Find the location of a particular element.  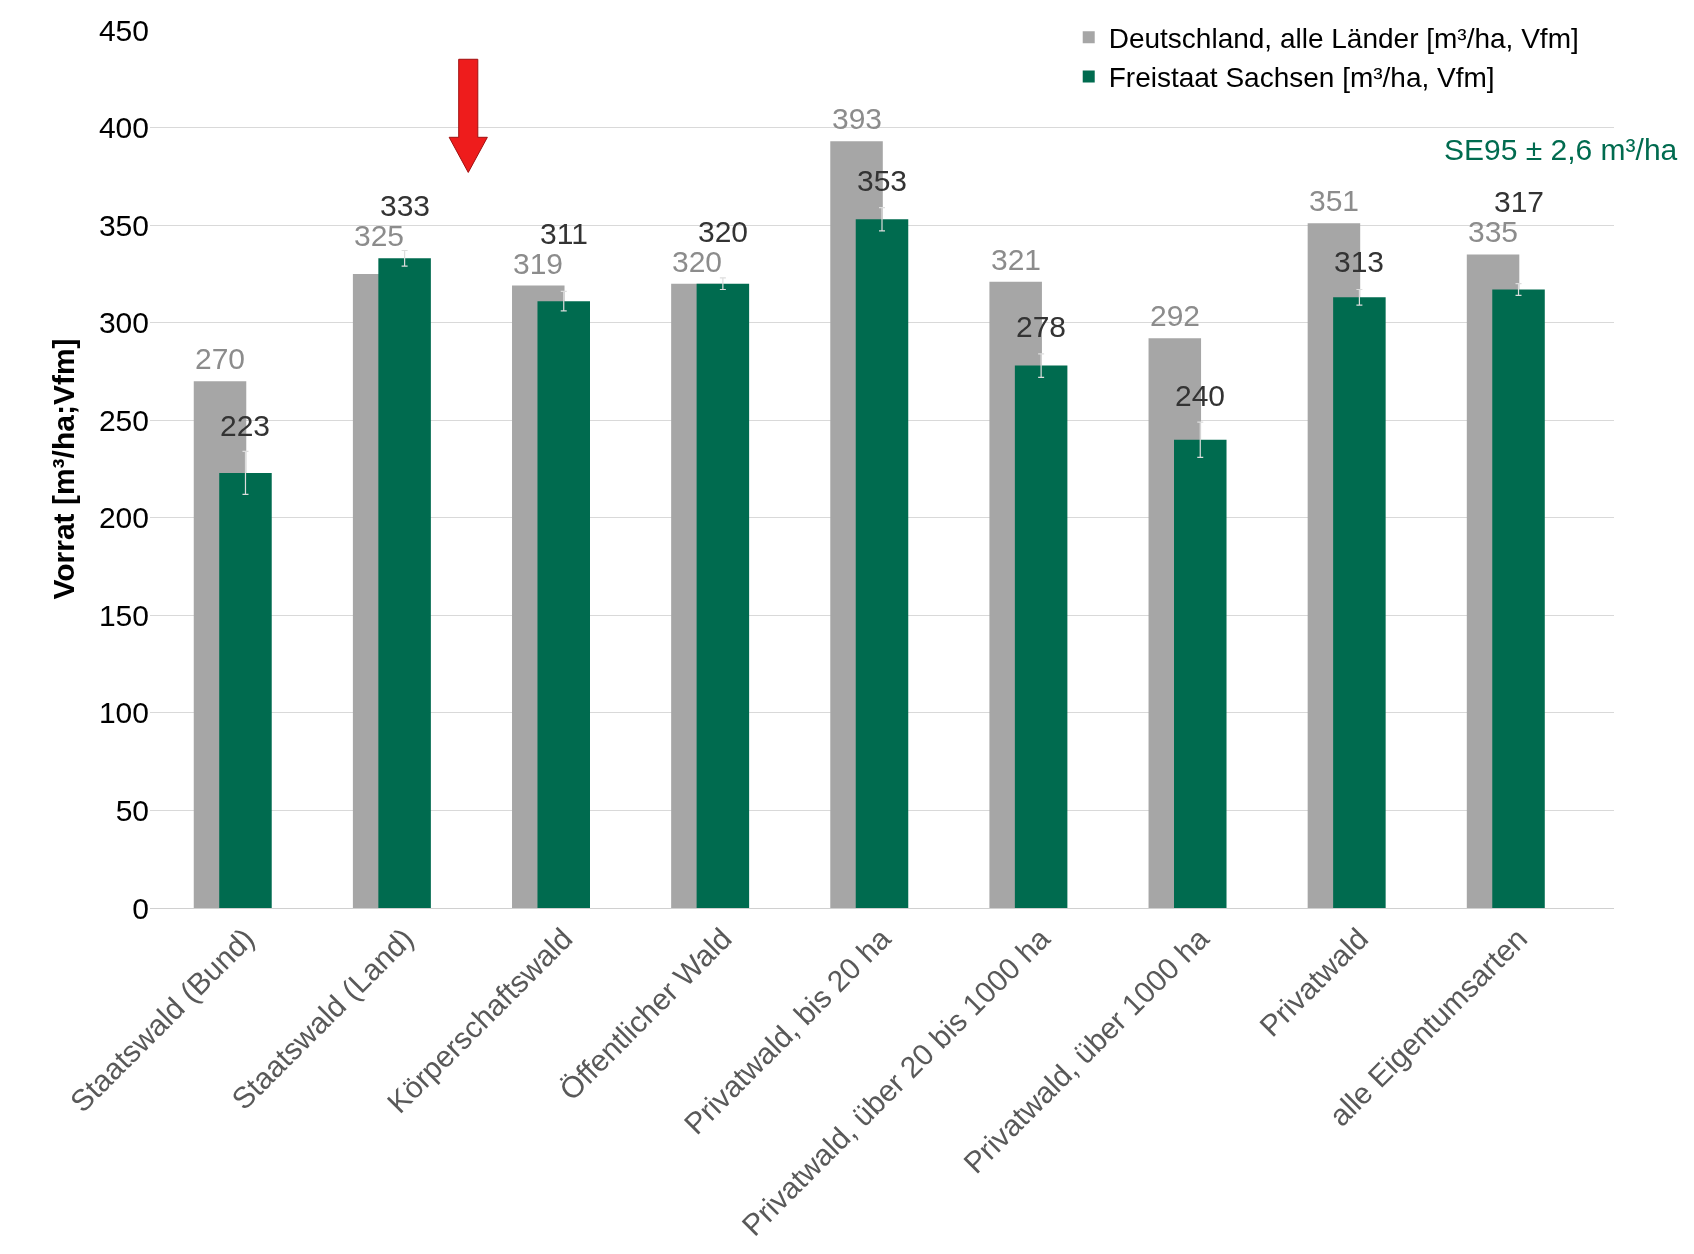

data-label: 270 is located at coordinates (220, 358).